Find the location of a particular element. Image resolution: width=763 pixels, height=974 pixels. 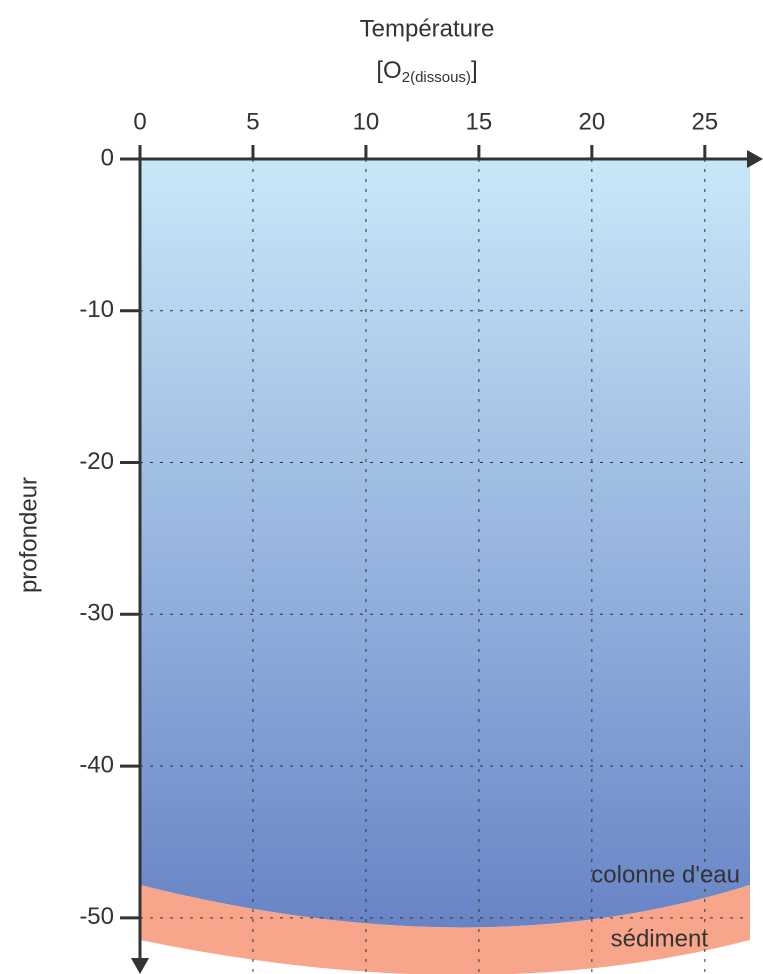

y-tick-label: -10 is located at coordinates (96, 309).